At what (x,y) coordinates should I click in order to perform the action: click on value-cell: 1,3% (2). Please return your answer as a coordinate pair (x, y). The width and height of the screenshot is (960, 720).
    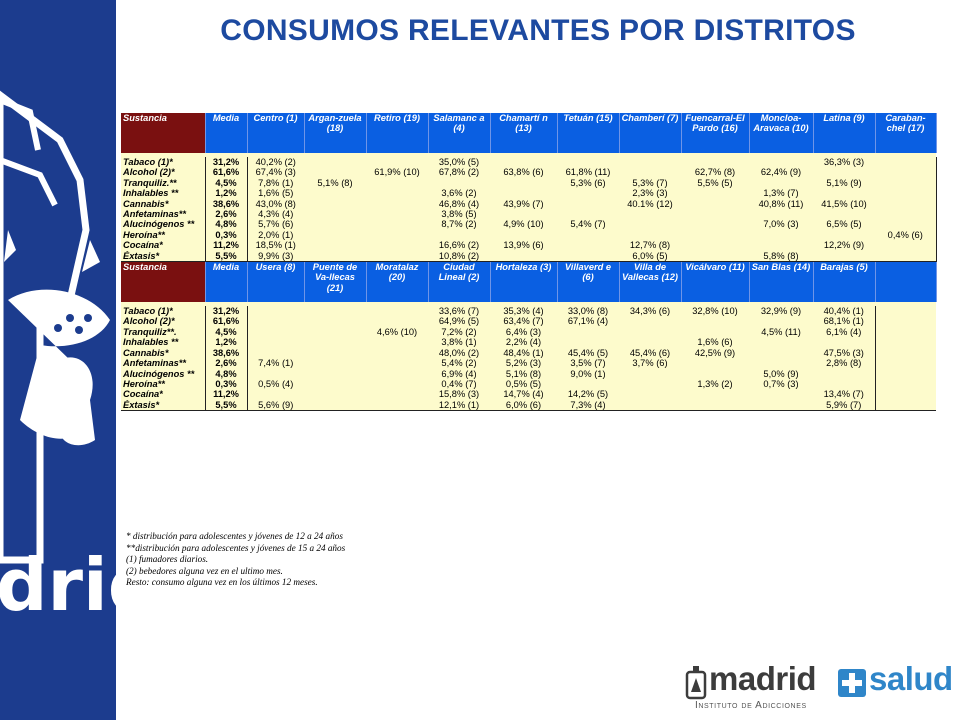
    Looking at the image, I should click on (715, 384).